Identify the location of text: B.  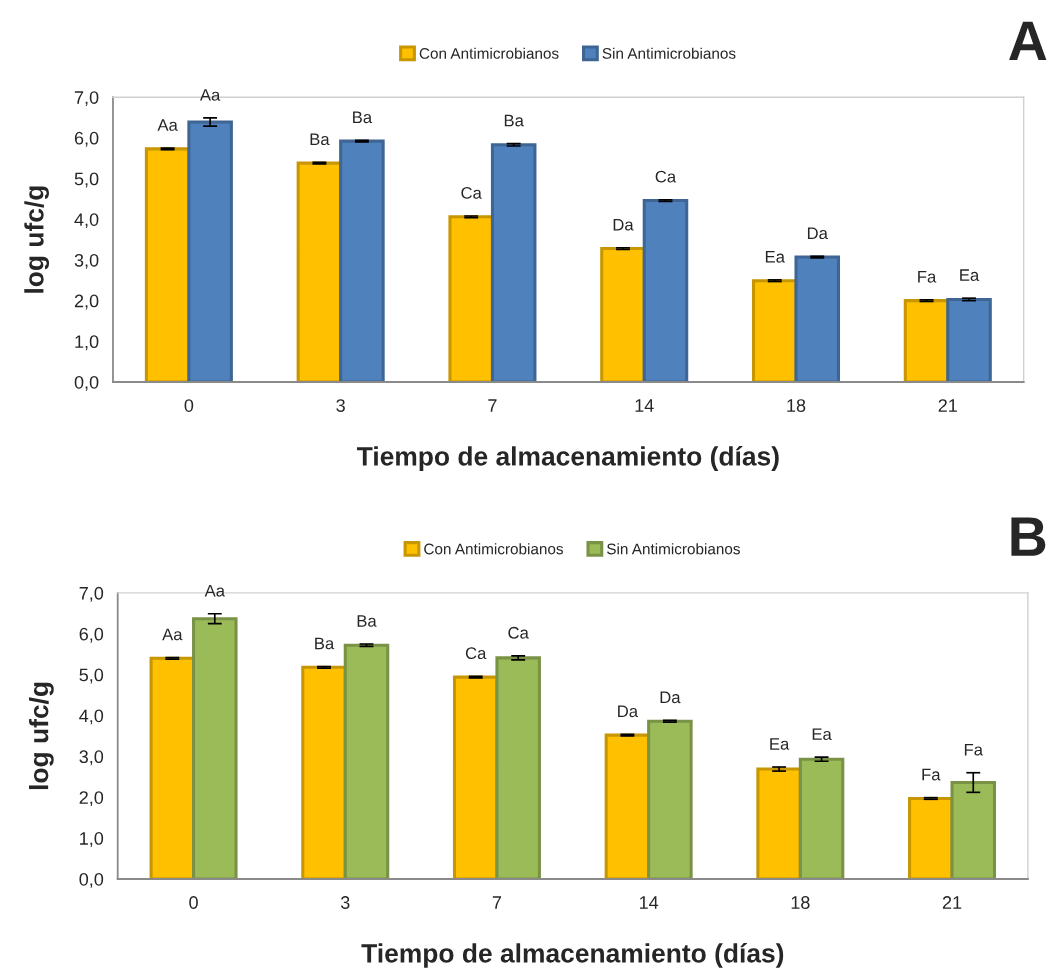
(1028, 536).